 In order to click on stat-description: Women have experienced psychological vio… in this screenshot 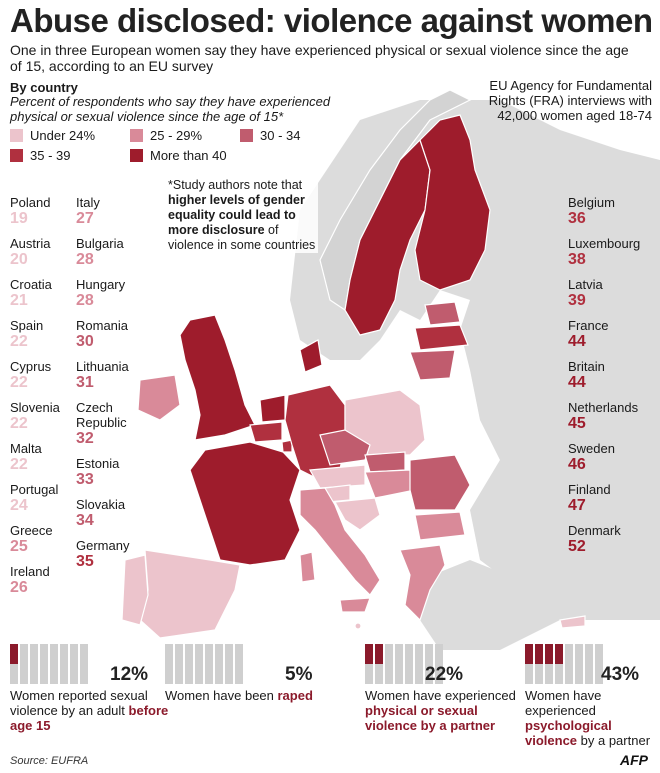, I will do `click(588, 718)`.